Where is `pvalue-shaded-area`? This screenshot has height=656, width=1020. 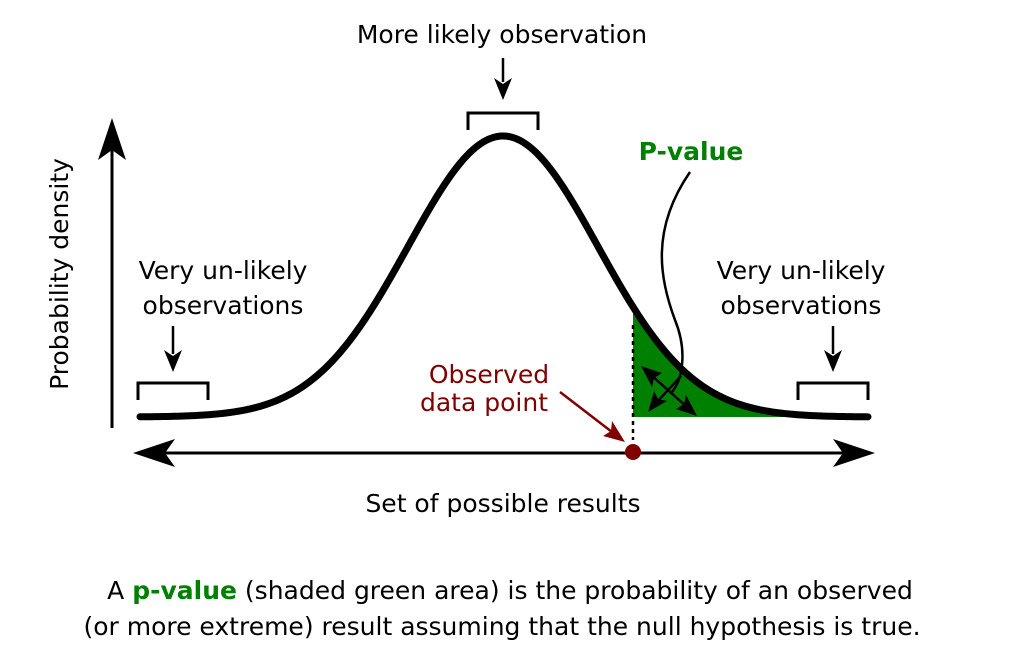
pvalue-shaded-area is located at coordinates (750, 361).